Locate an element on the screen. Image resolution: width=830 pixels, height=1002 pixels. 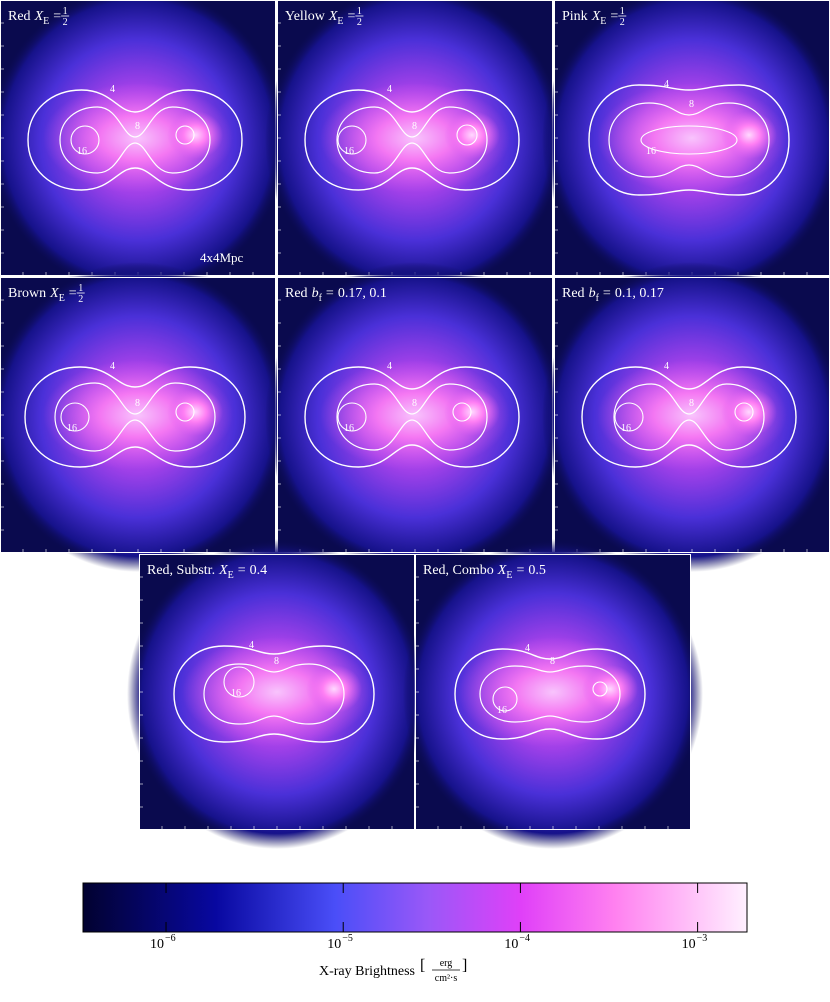
panel-title: Yellow XE = is located at coordinates (320, 18).